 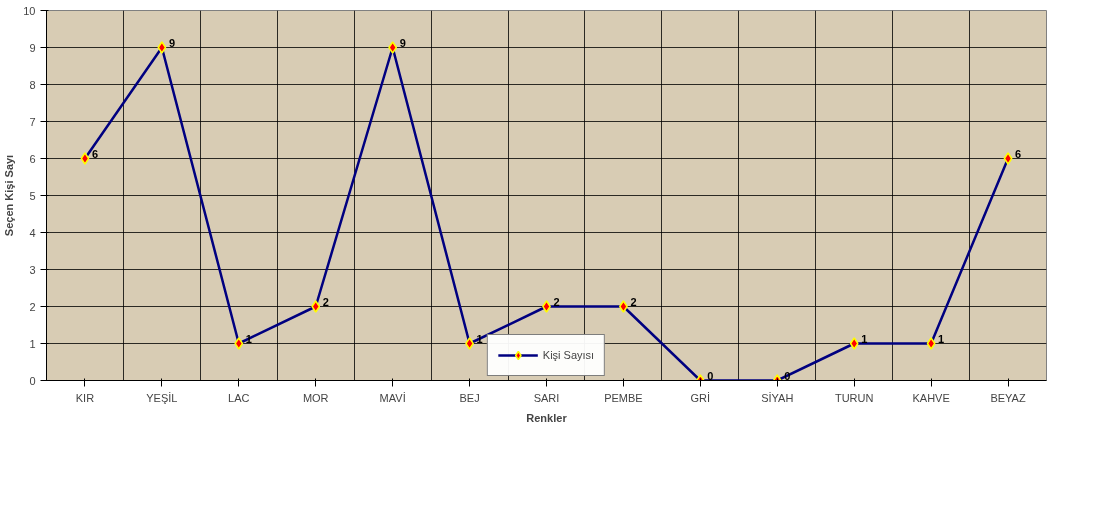 I want to click on y-tick-label: 10, so click(x=29, y=10).